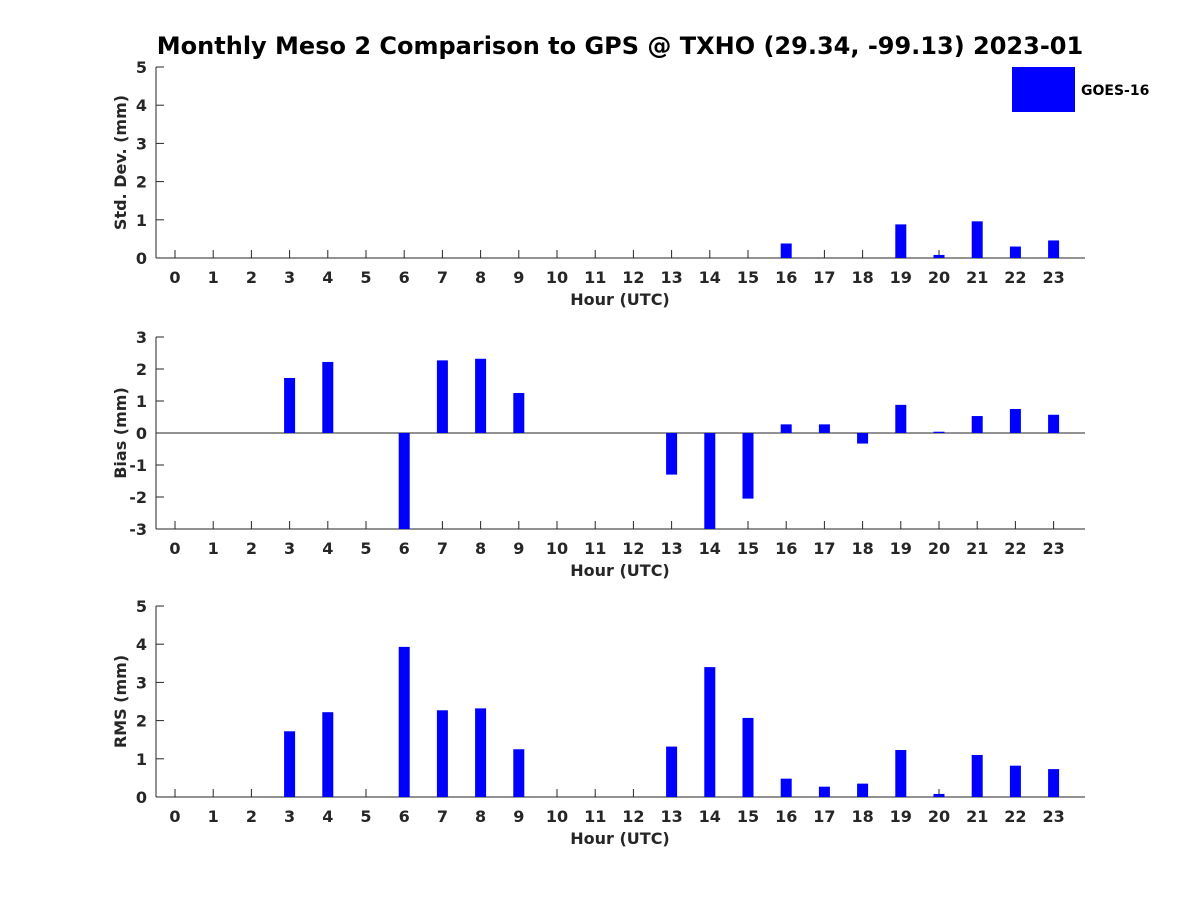 Image resolution: width=1200 pixels, height=900 pixels. What do you see at coordinates (138, 497) in the screenshot?
I see `y-tick-label: -2` at bounding box center [138, 497].